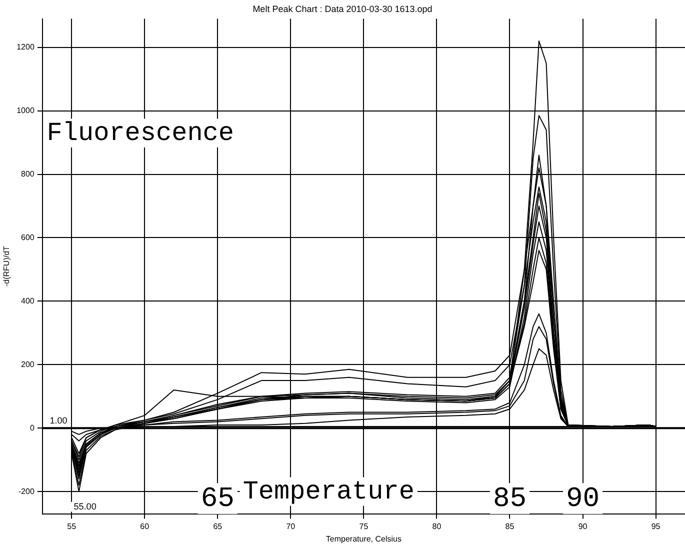 The width and height of the screenshot is (685, 544). I want to click on x-tick-label: 70, so click(291, 526).